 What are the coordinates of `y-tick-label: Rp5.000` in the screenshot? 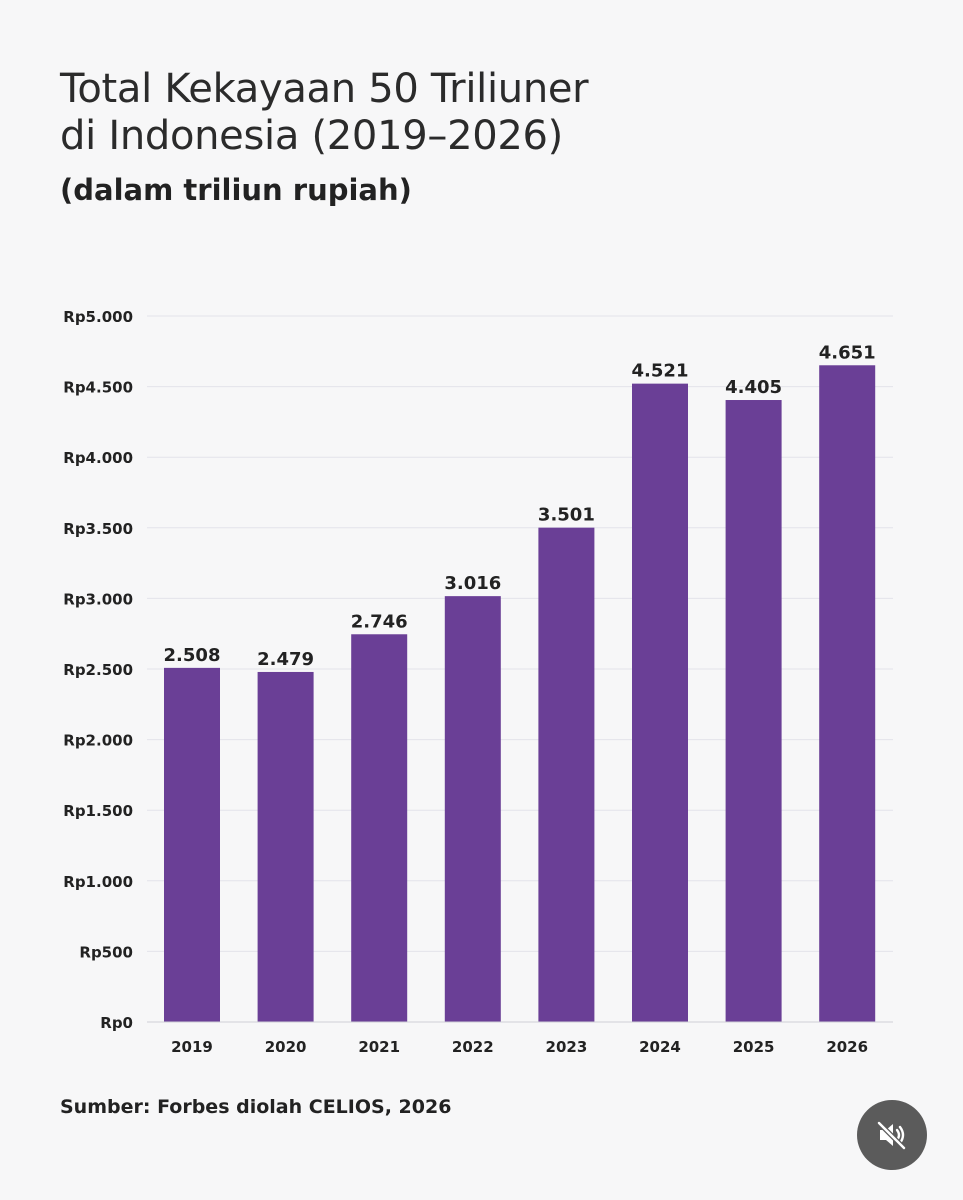 It's located at (98, 317).